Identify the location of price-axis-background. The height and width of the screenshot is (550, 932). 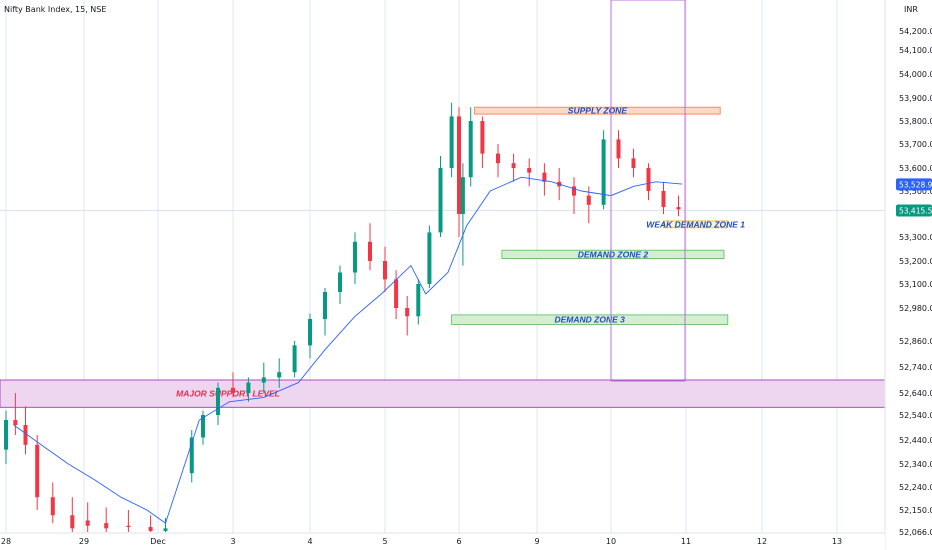
(908, 275).